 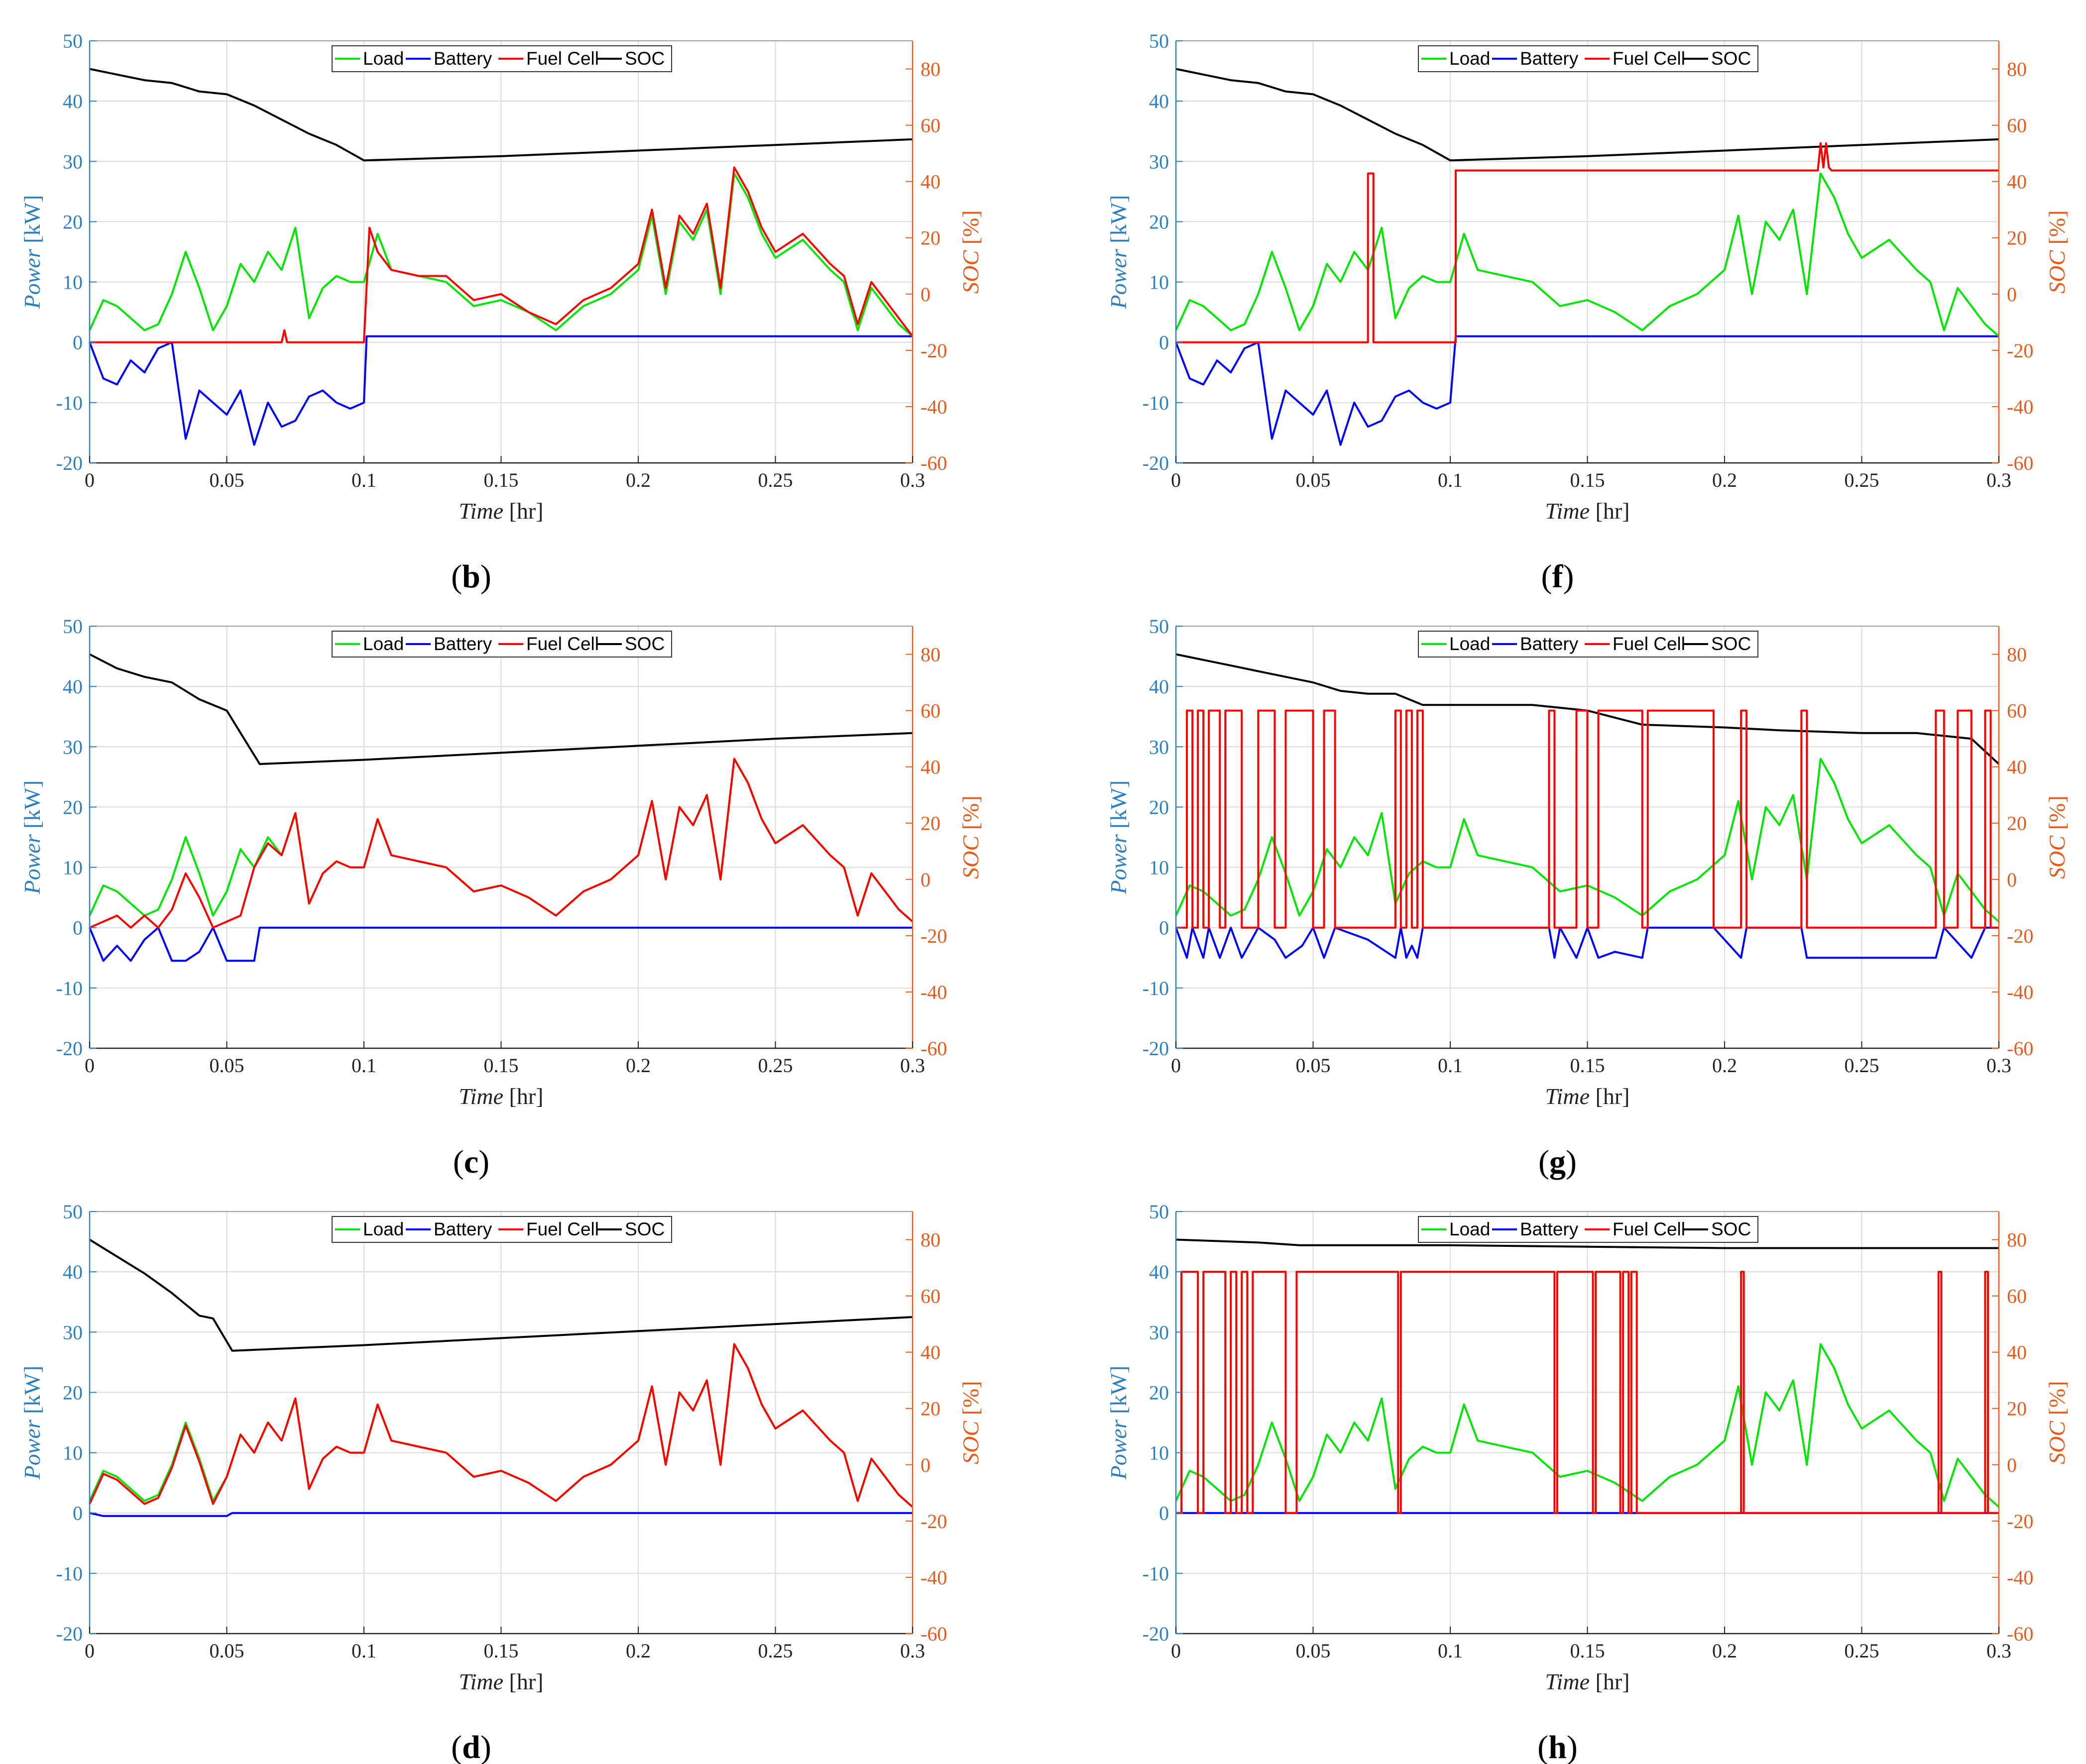 What do you see at coordinates (971, 837) in the screenshot?
I see `right-axis-label: SOC [%]` at bounding box center [971, 837].